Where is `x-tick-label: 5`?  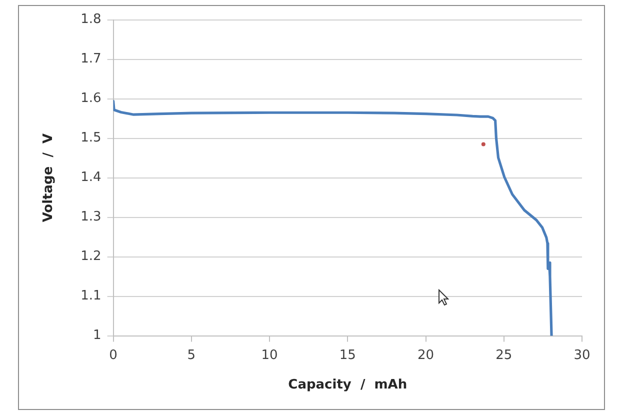
x-tick-label: 5 is located at coordinates (191, 355).